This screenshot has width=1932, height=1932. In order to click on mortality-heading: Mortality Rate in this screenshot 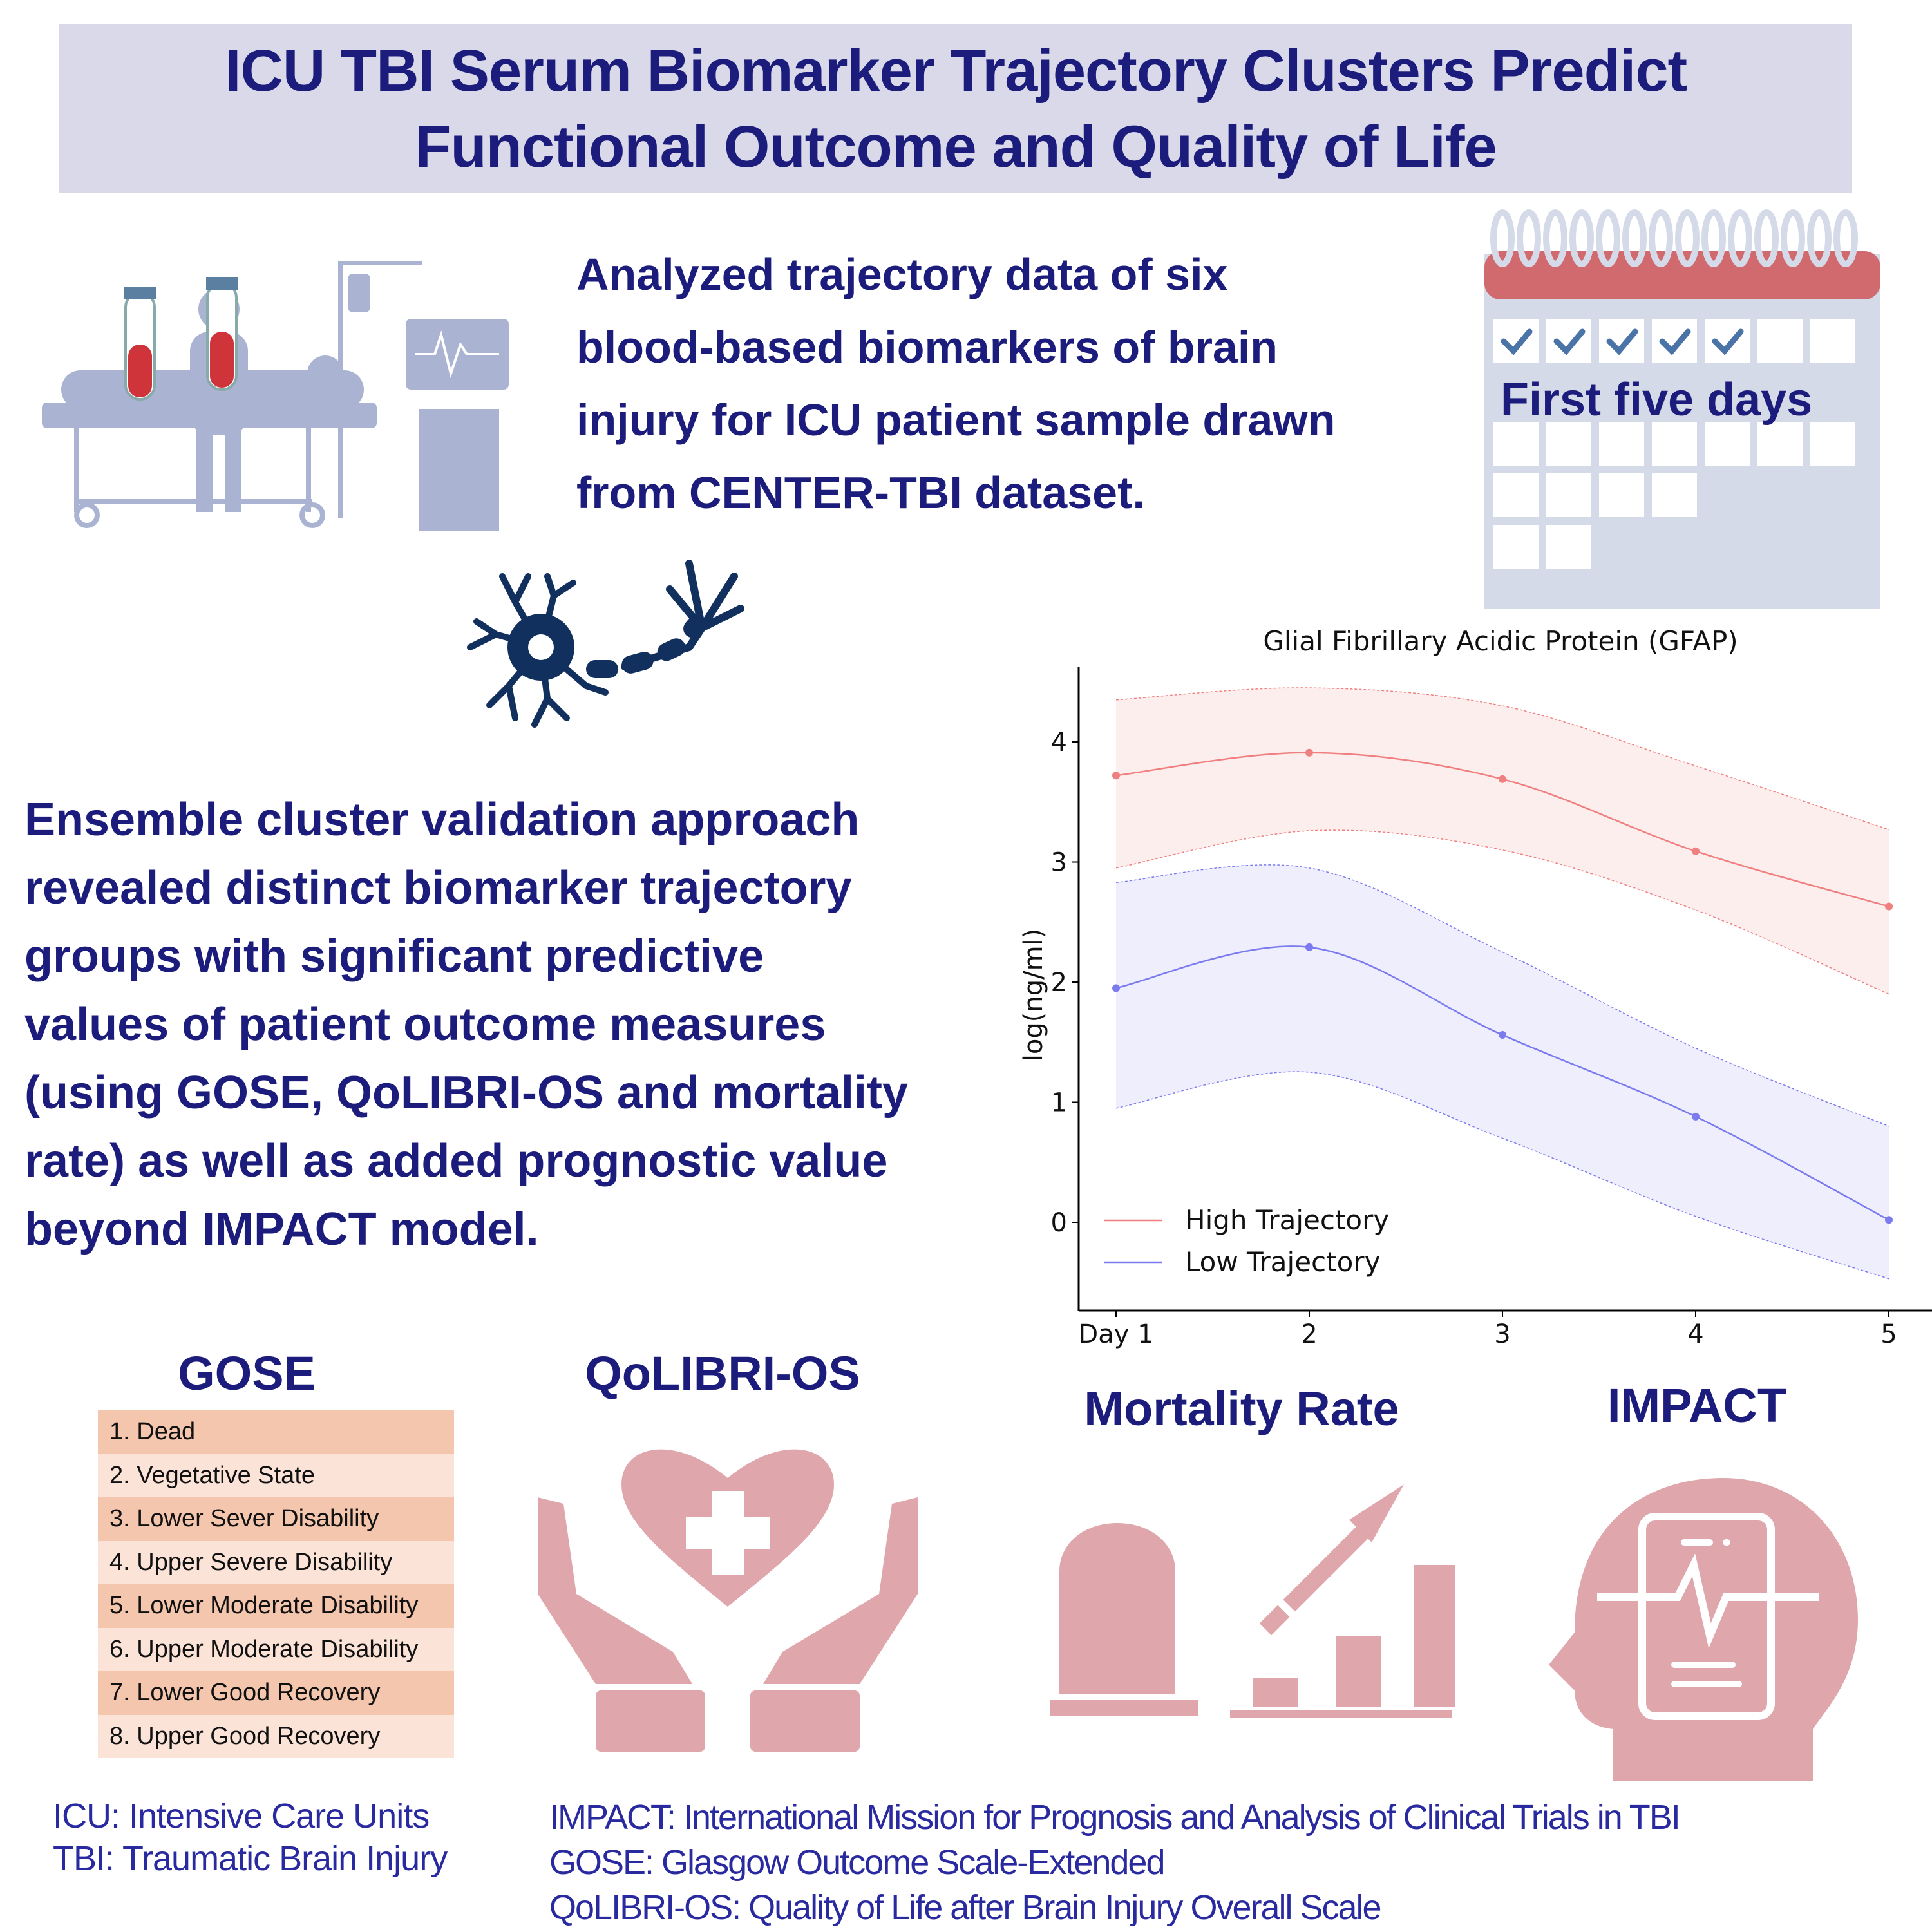, I will do `click(1241, 1409)`.